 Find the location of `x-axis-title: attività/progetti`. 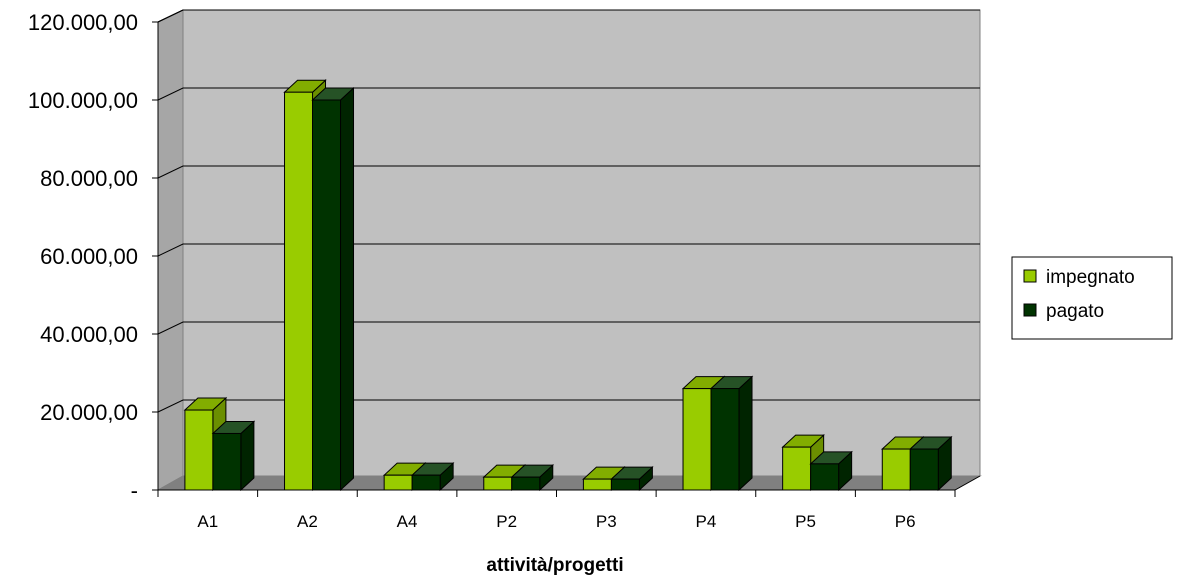

x-axis-title: attività/progetti is located at coordinates (554, 565).